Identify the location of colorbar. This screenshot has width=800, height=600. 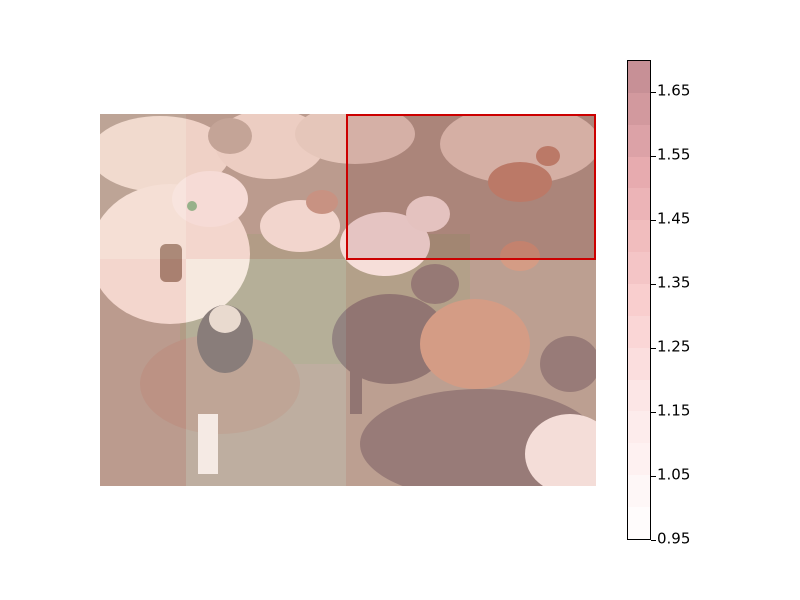
(639, 300).